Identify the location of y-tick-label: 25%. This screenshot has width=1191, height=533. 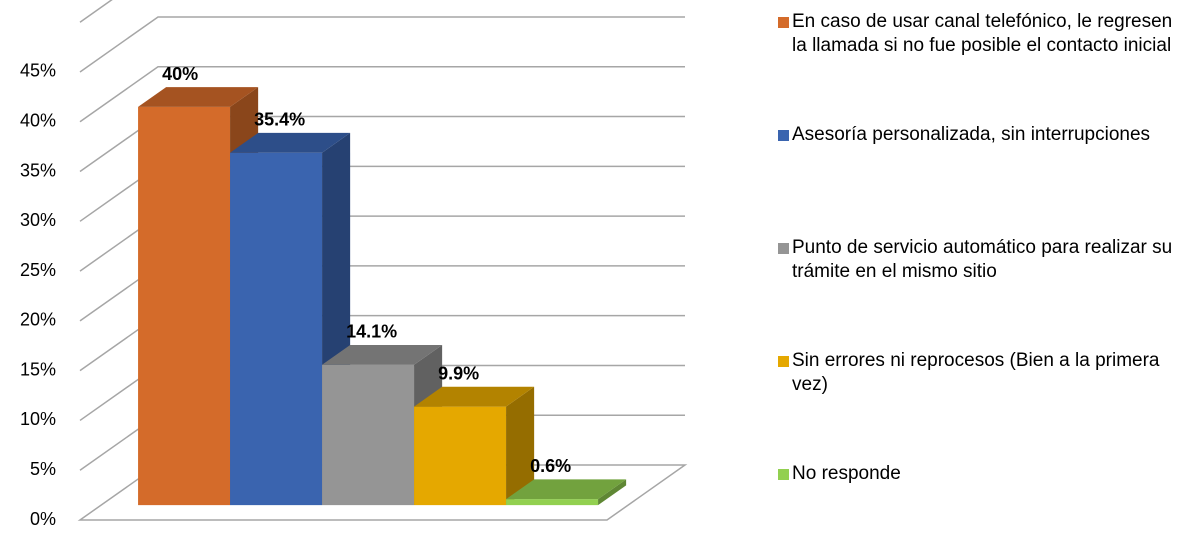
(38, 270).